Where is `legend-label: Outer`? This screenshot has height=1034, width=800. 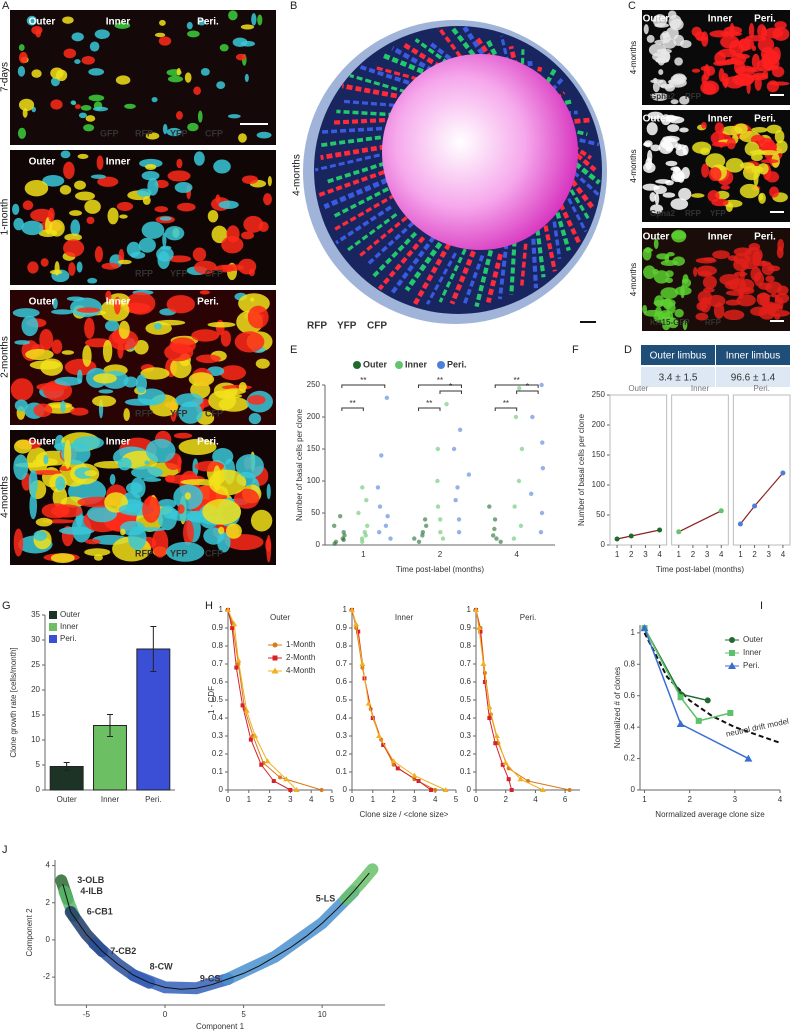
legend-label: Outer is located at coordinates (375, 364).